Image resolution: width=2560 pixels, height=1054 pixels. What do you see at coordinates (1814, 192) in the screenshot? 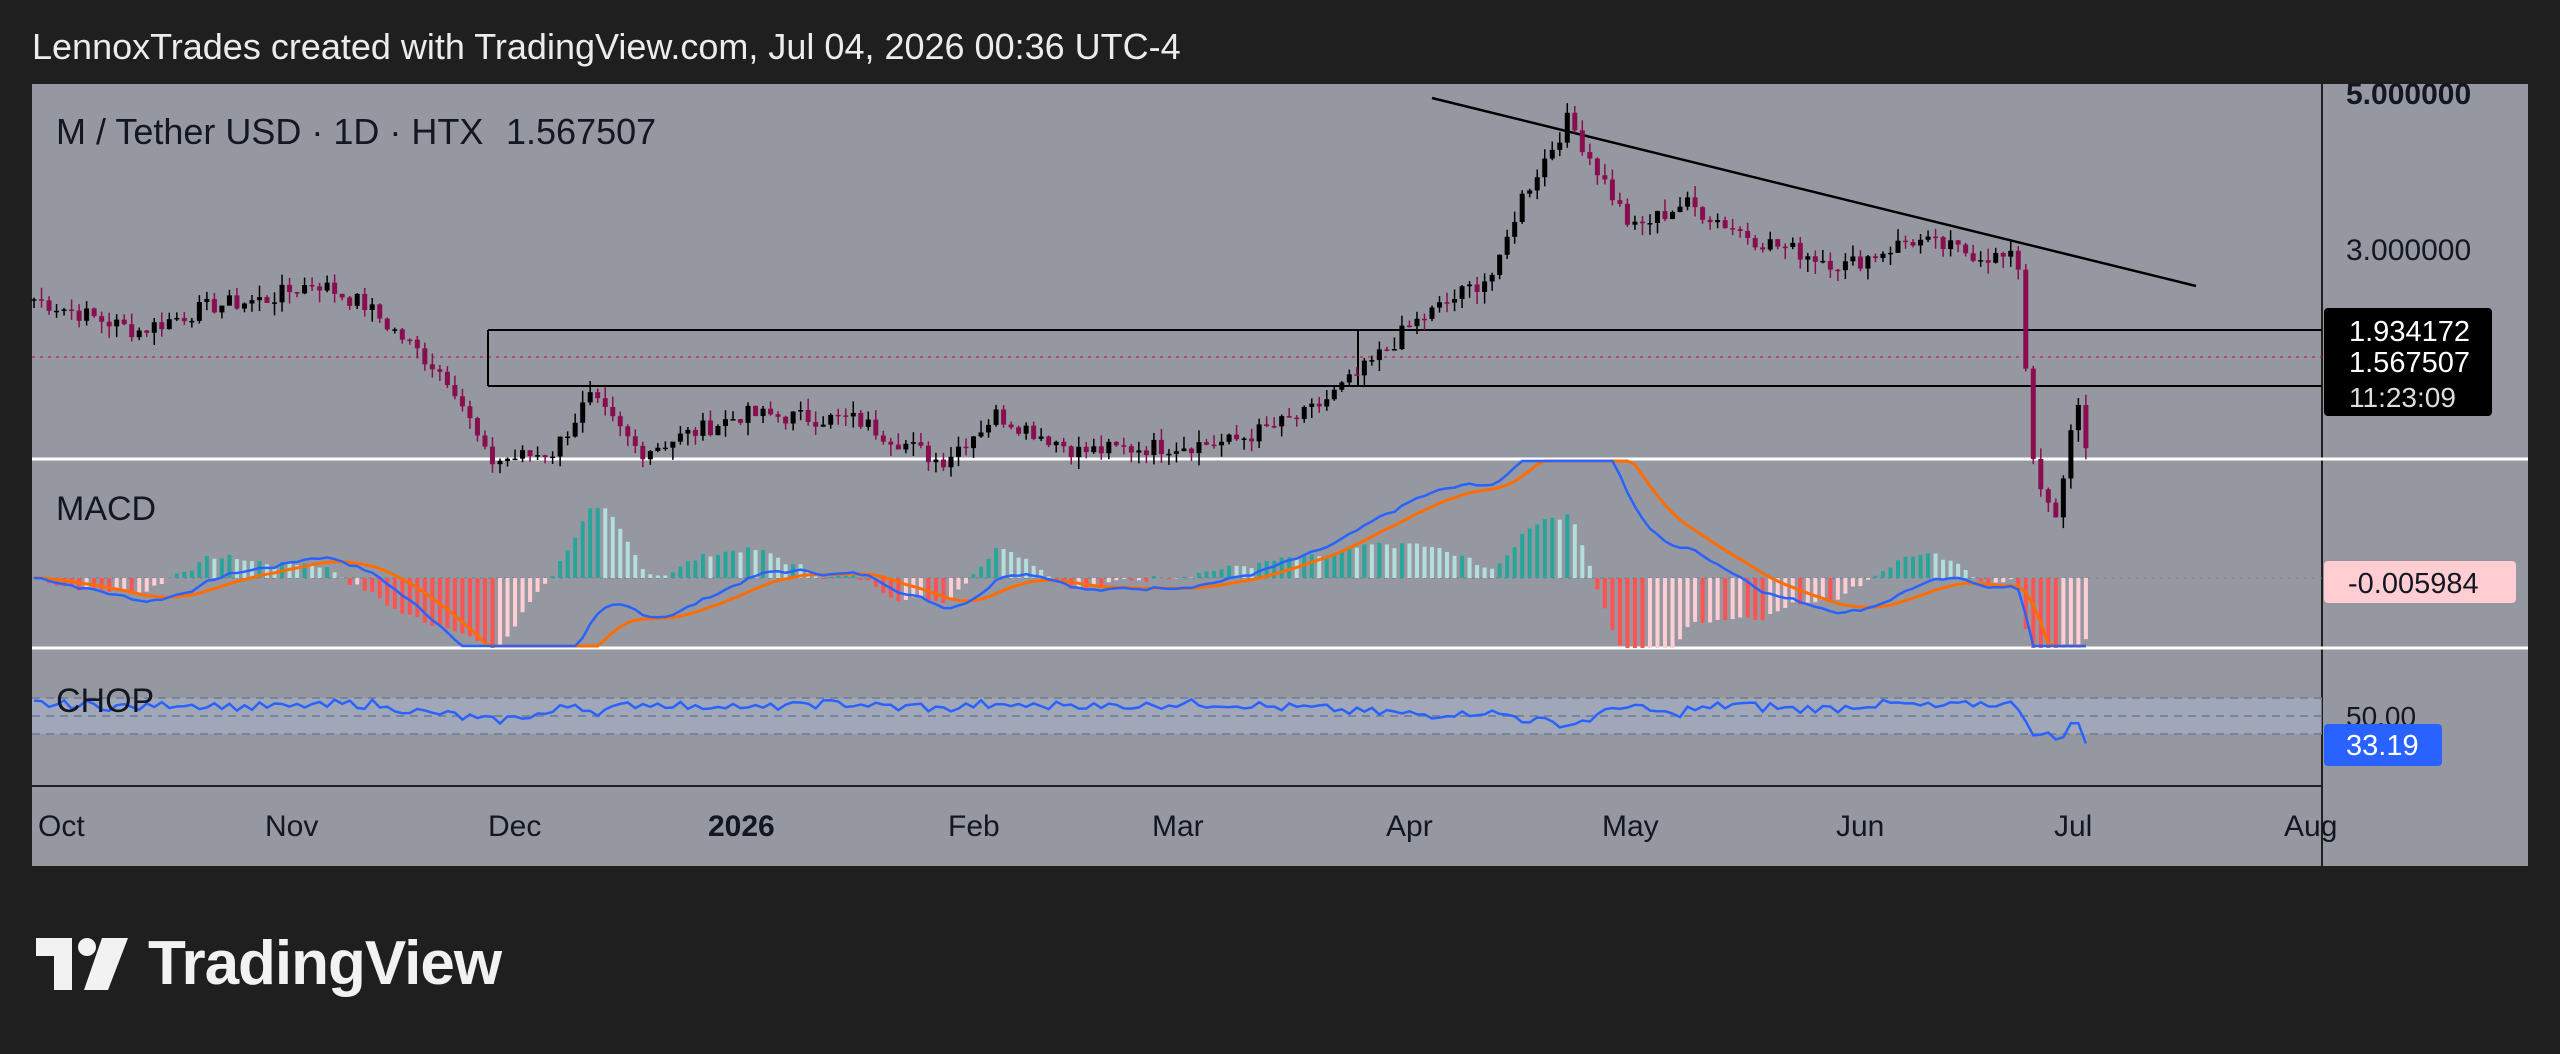
I see `descending-trendline` at bounding box center [1814, 192].